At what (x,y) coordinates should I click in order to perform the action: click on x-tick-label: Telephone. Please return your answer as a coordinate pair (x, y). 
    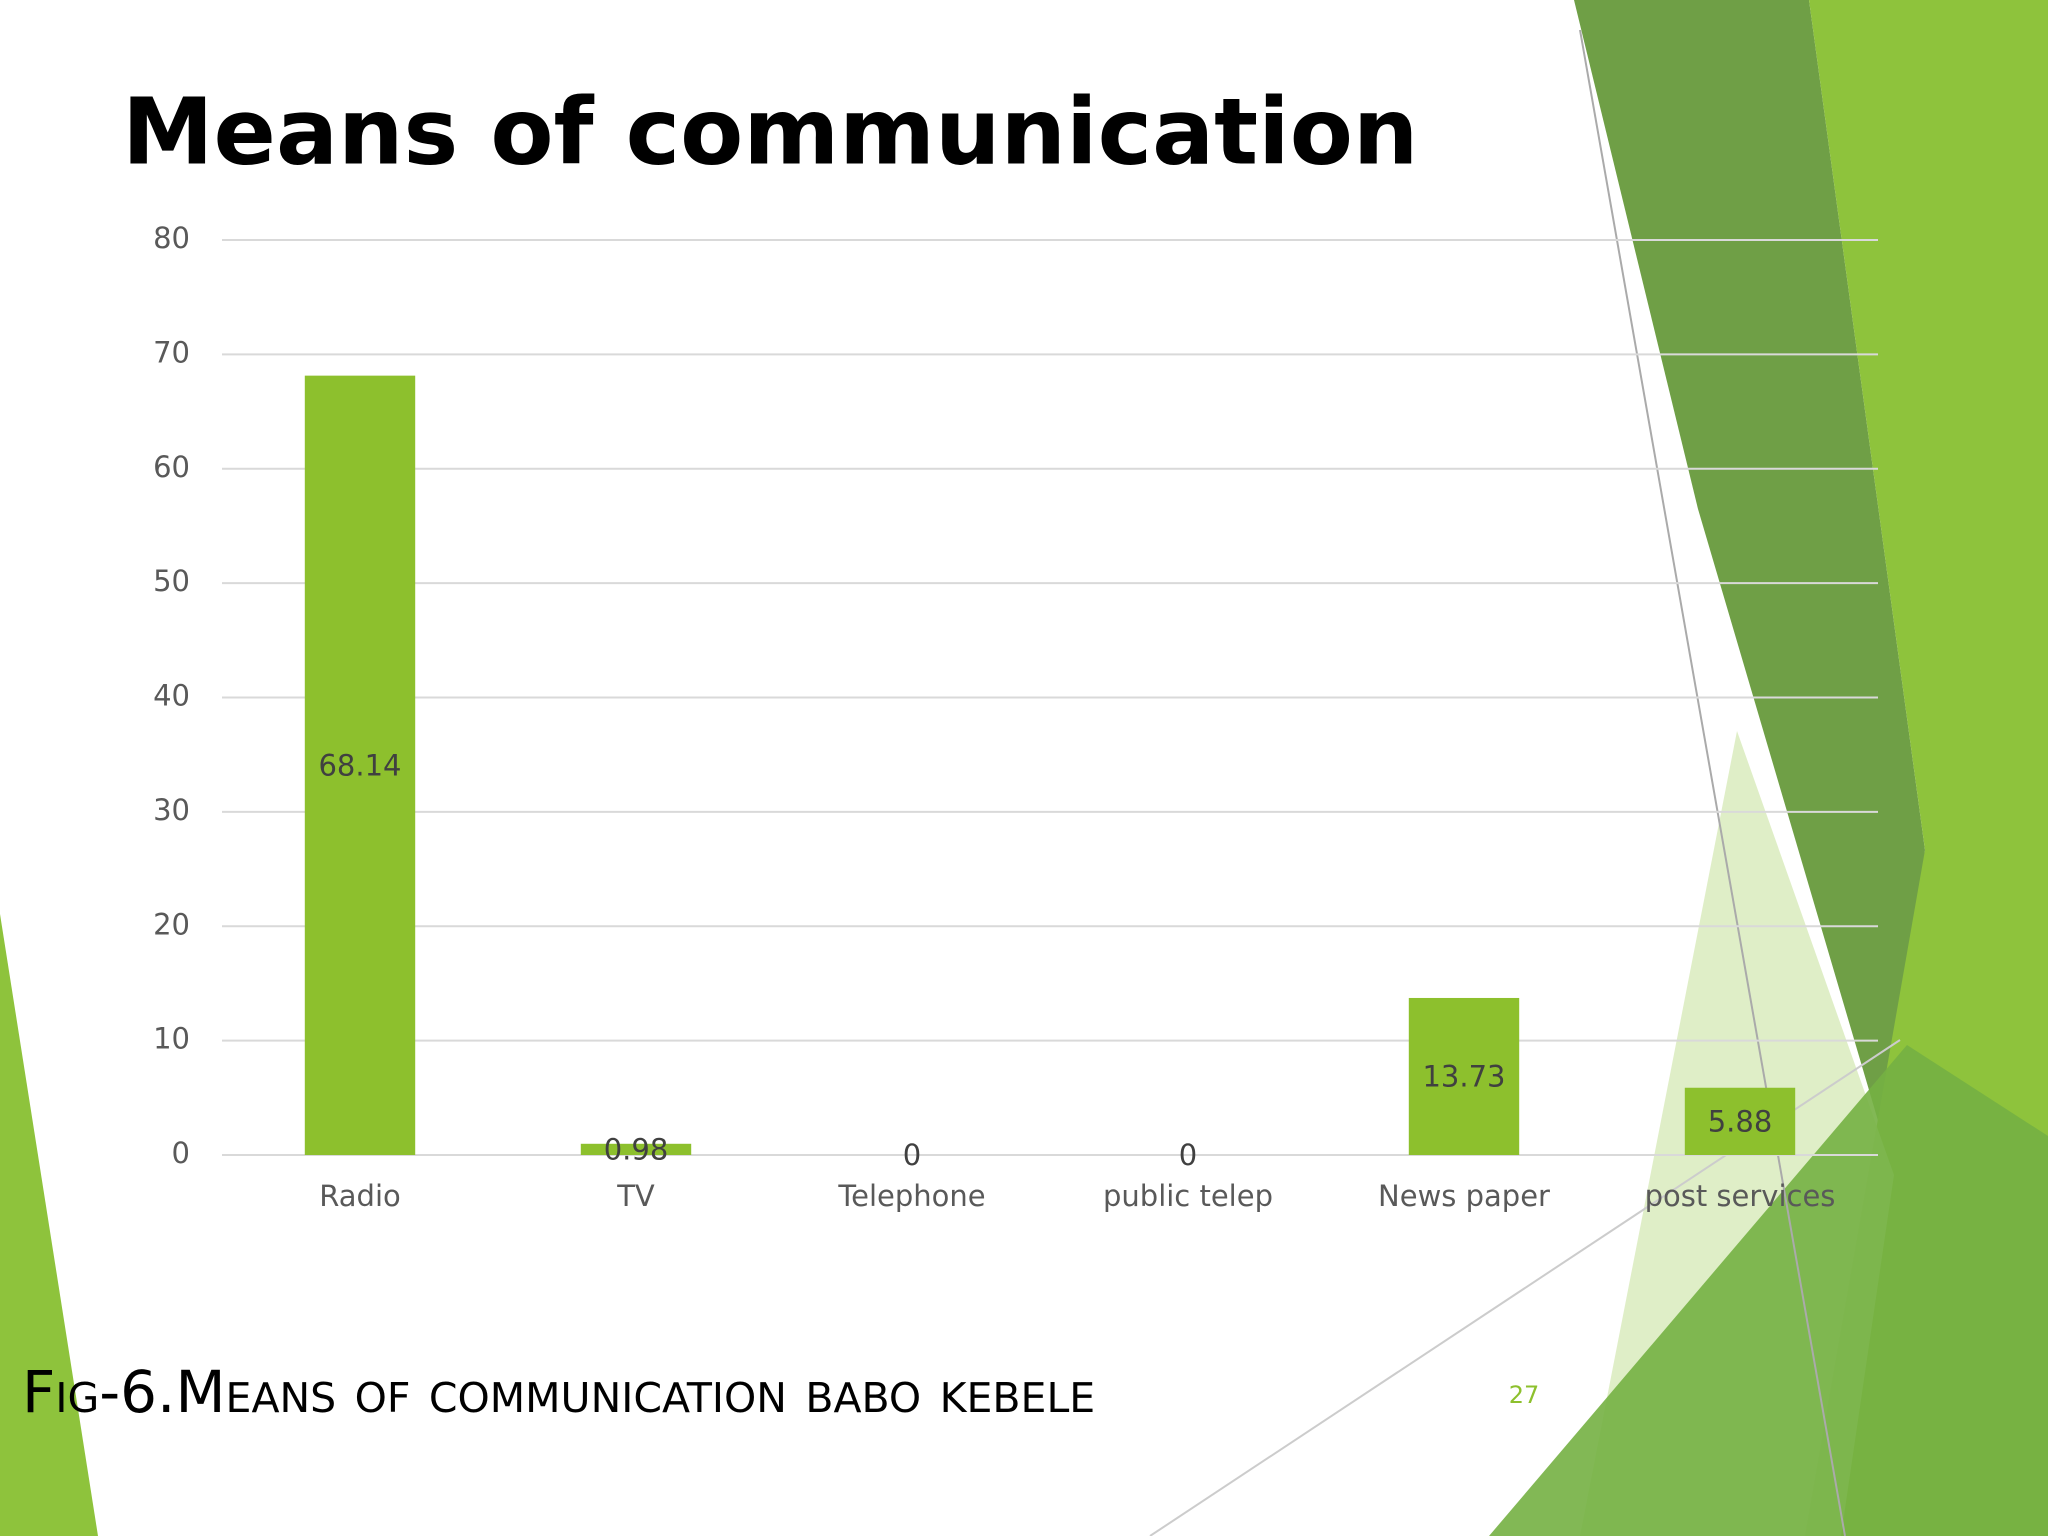
    Looking at the image, I should click on (911, 1196).